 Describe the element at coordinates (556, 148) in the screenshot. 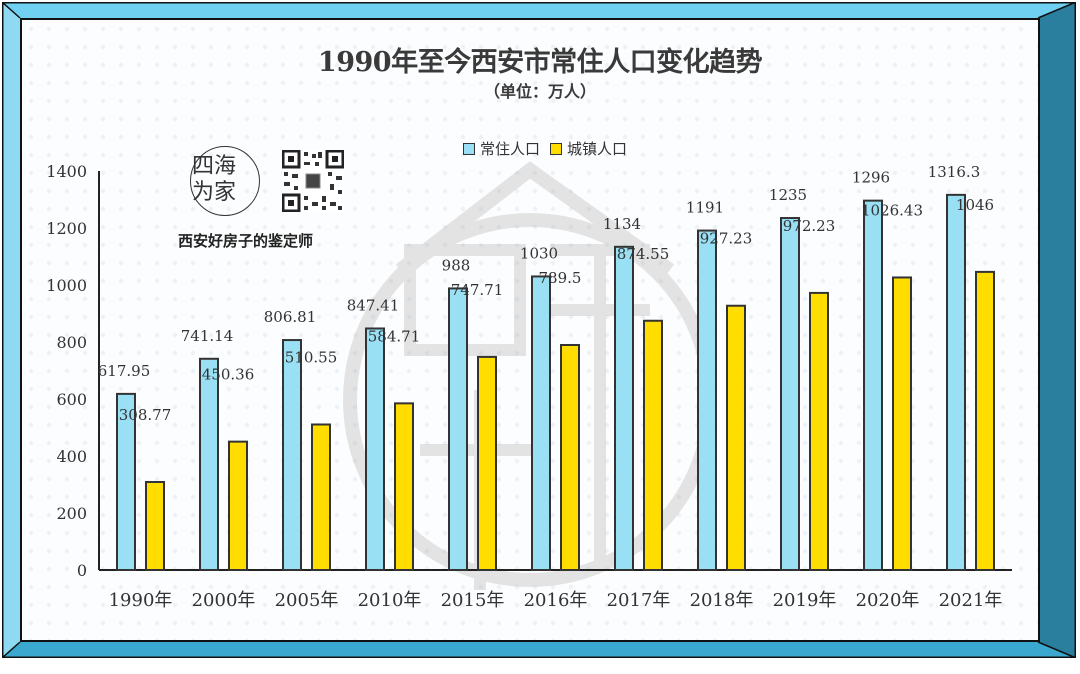

I see `legend-swatch-urban` at that location.